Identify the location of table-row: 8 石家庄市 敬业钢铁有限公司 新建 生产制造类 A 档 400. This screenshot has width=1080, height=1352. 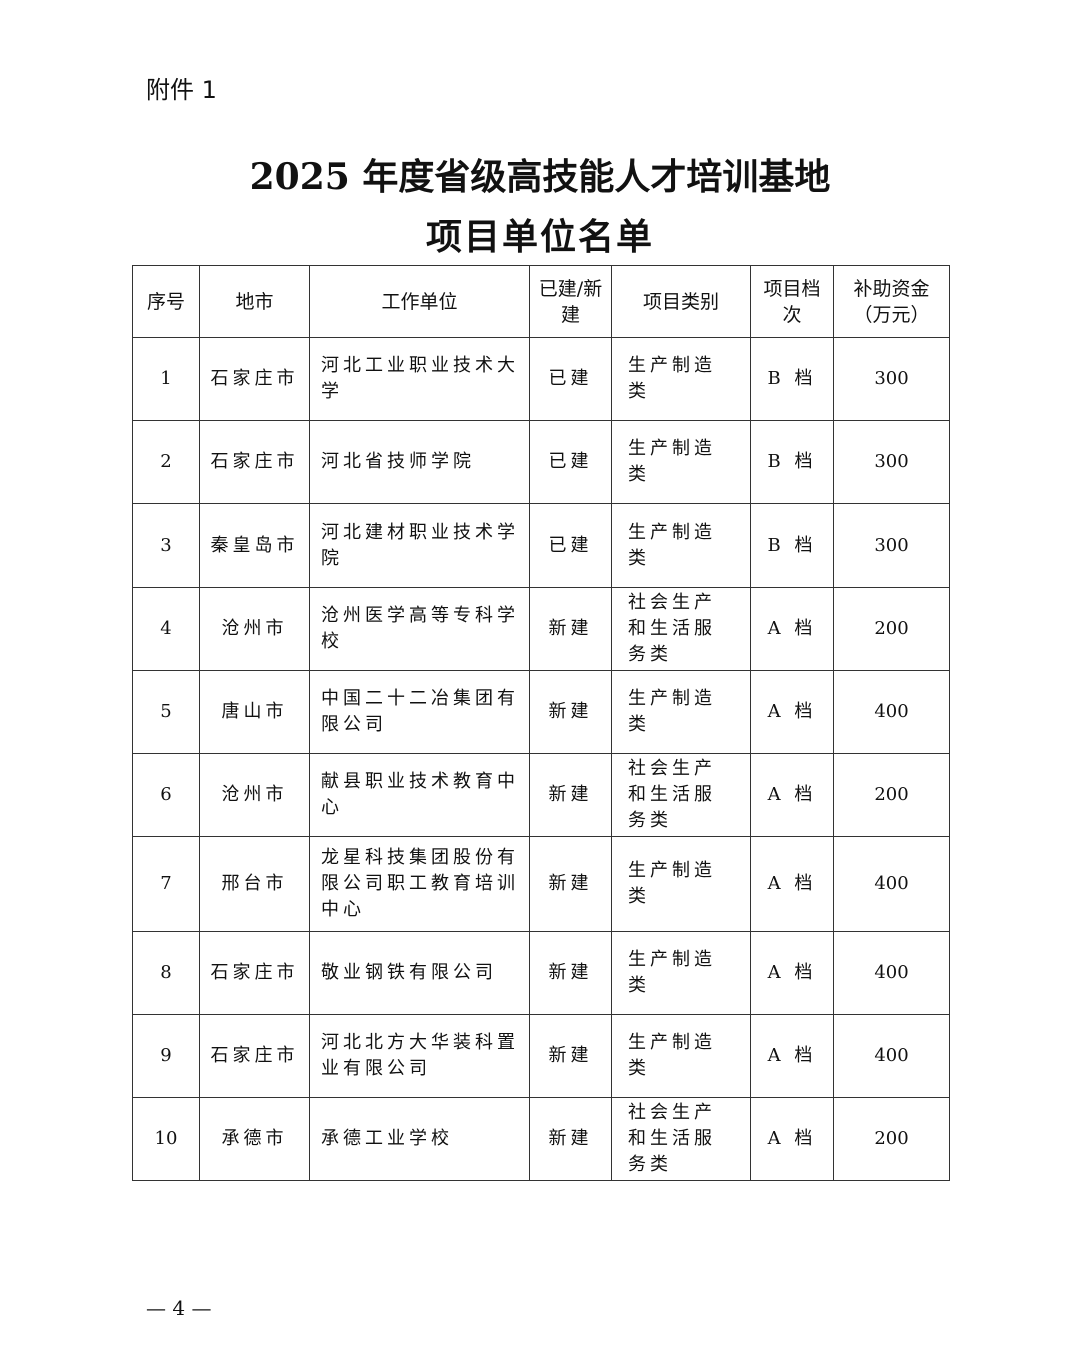
(541, 973).